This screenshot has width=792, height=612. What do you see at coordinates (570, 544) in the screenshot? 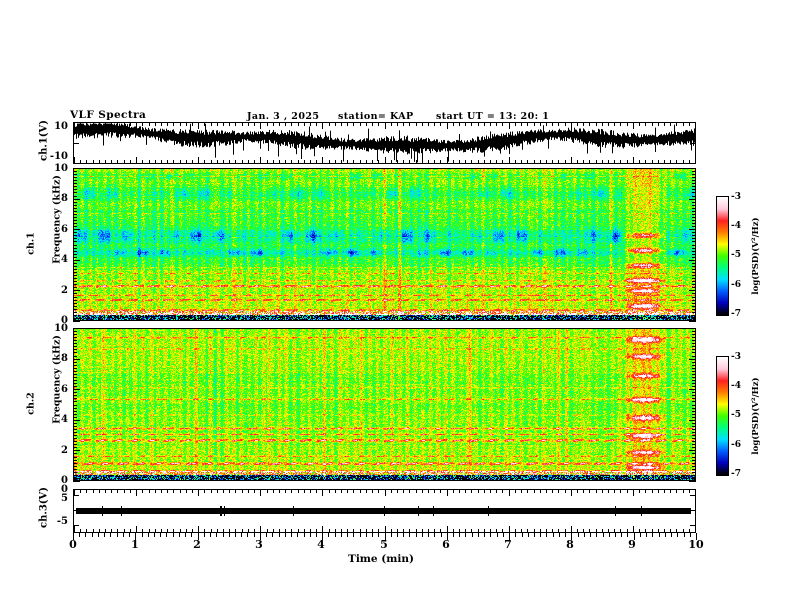
I see `xtick-8: 8` at bounding box center [570, 544].